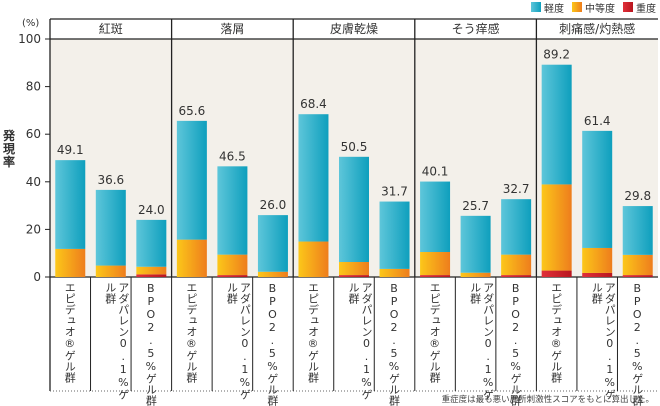 This screenshot has width=660, height=406. What do you see at coordinates (232, 29) in the screenshot?
I see `group-header-label: 落屑` at bounding box center [232, 29].